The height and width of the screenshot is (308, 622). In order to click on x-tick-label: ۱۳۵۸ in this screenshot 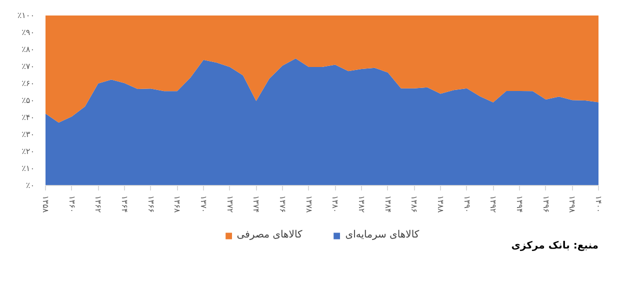, I will do `click(45, 205)`.